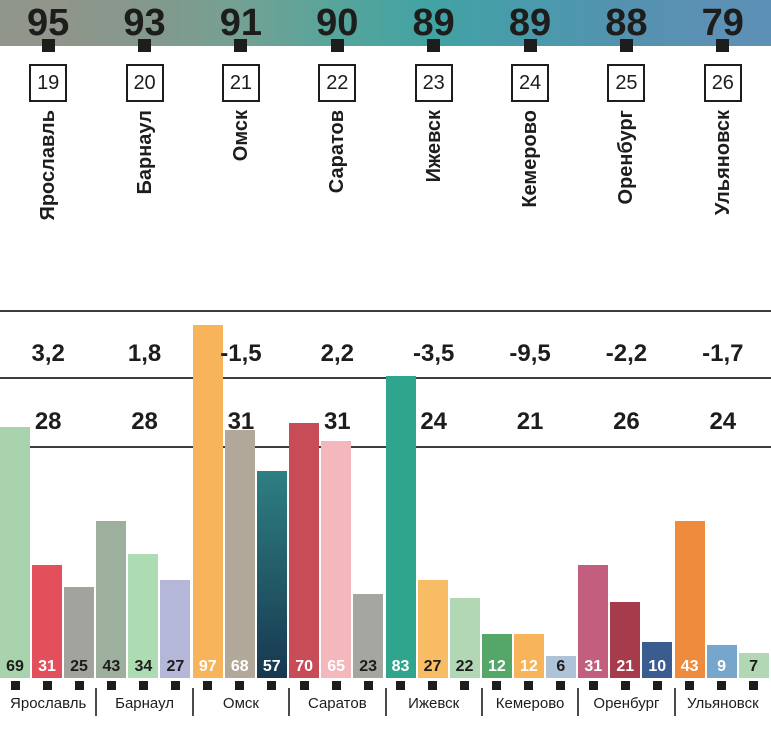 The image size is (771, 736). What do you see at coordinates (48, 353) in the screenshot?
I see `growth-value: 3,2` at bounding box center [48, 353].